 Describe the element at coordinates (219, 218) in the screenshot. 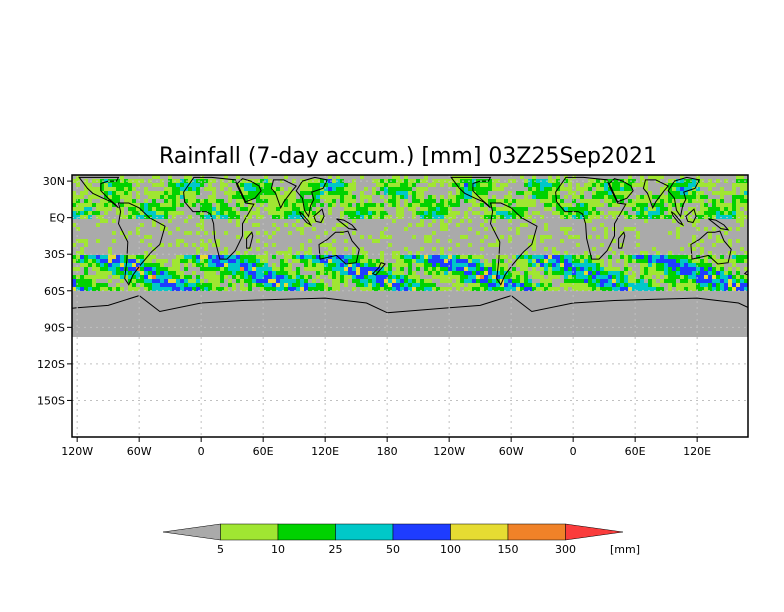

I see `africa-outline` at that location.